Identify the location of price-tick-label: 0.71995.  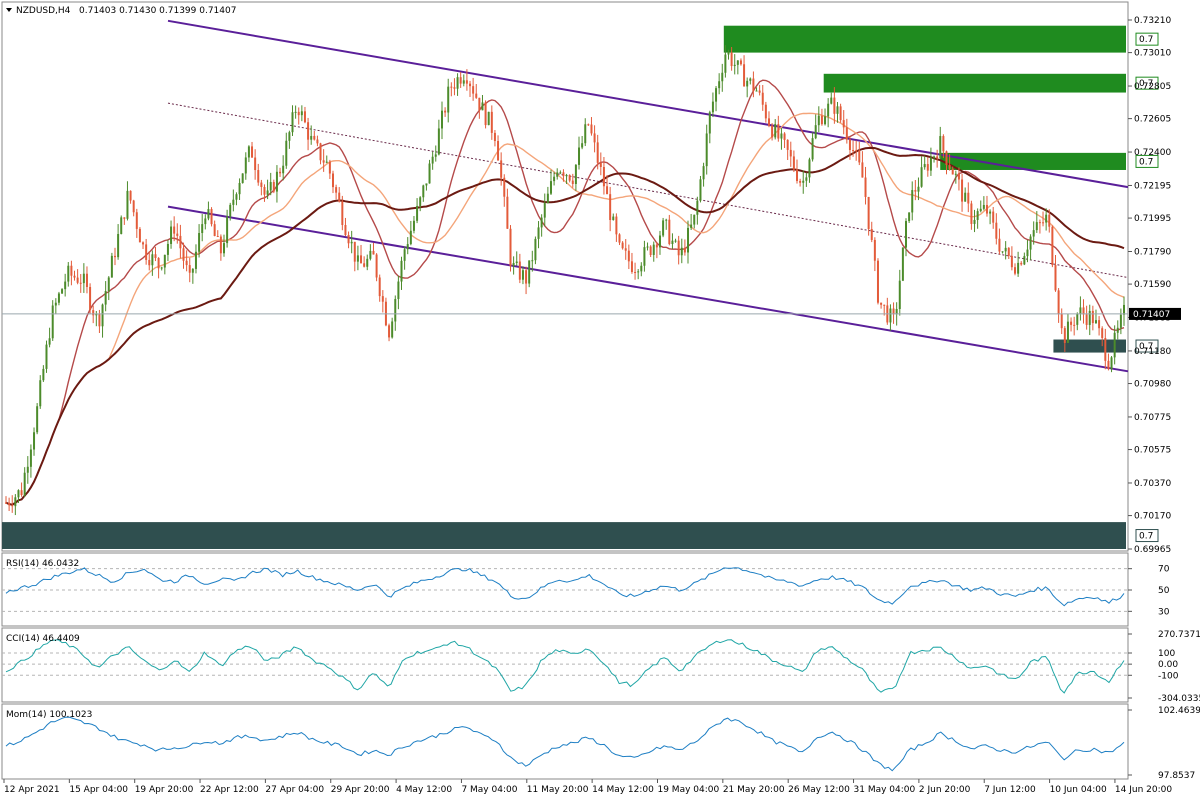
(1152, 219).